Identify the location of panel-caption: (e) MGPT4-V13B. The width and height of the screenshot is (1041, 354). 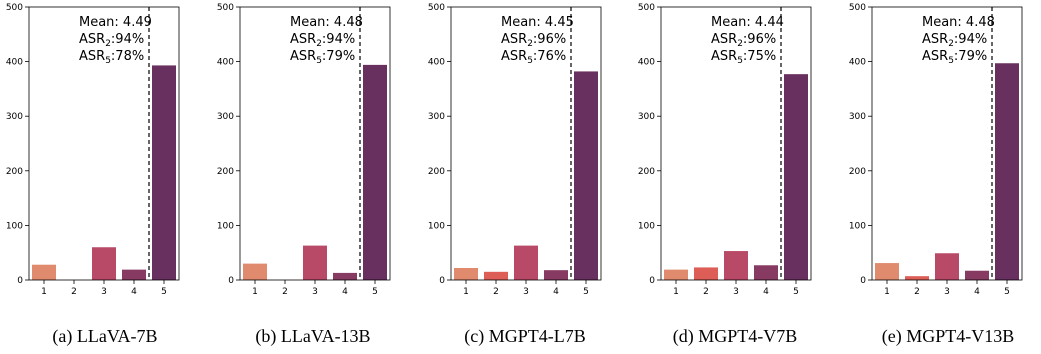
(948, 336).